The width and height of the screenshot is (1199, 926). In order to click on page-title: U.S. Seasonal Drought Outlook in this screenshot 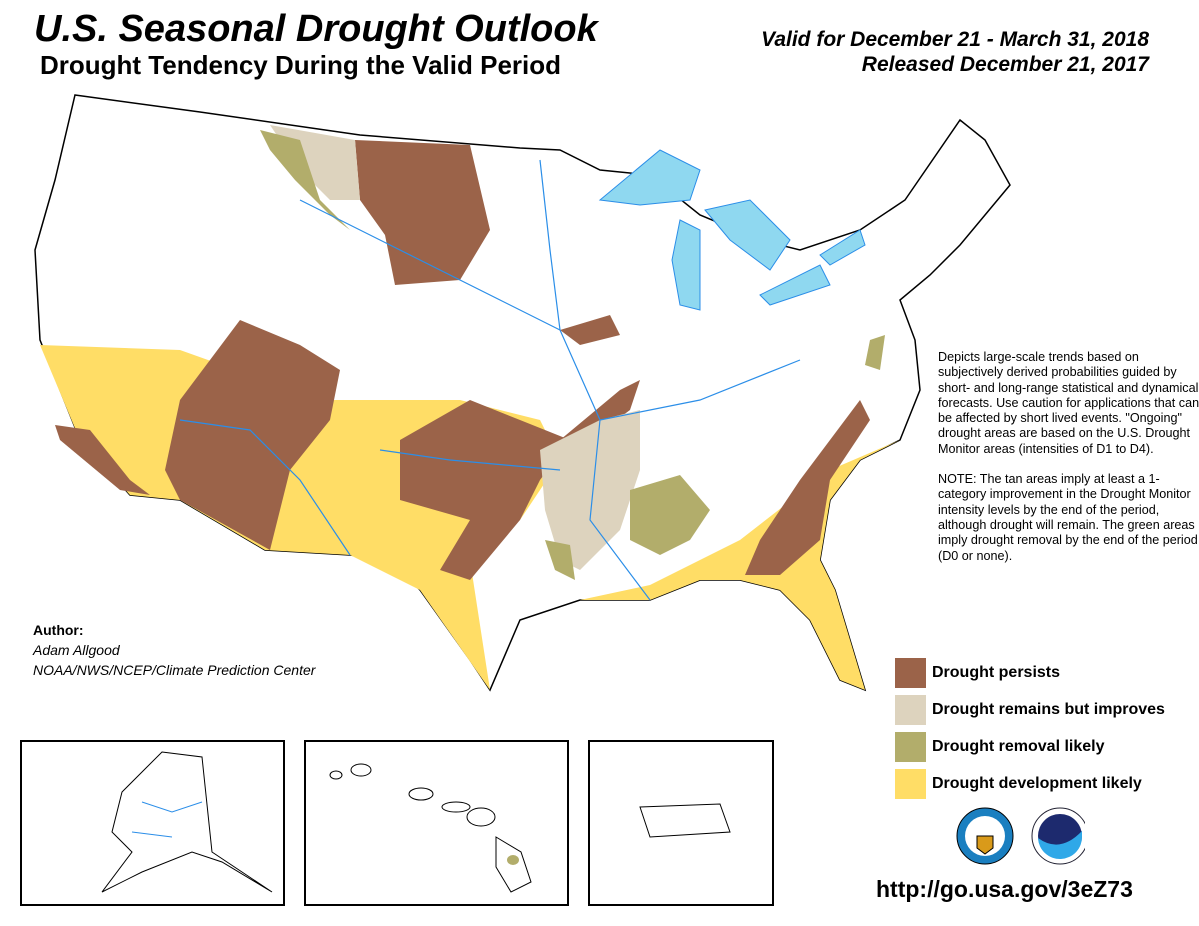, I will do `click(316, 29)`.